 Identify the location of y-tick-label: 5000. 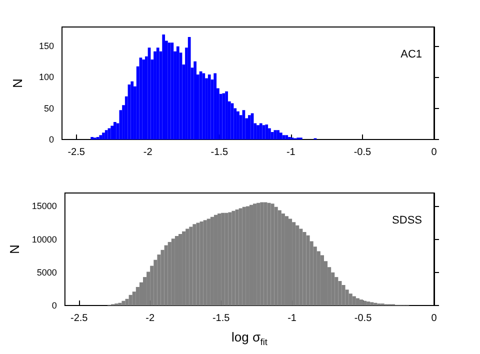
(46, 272).